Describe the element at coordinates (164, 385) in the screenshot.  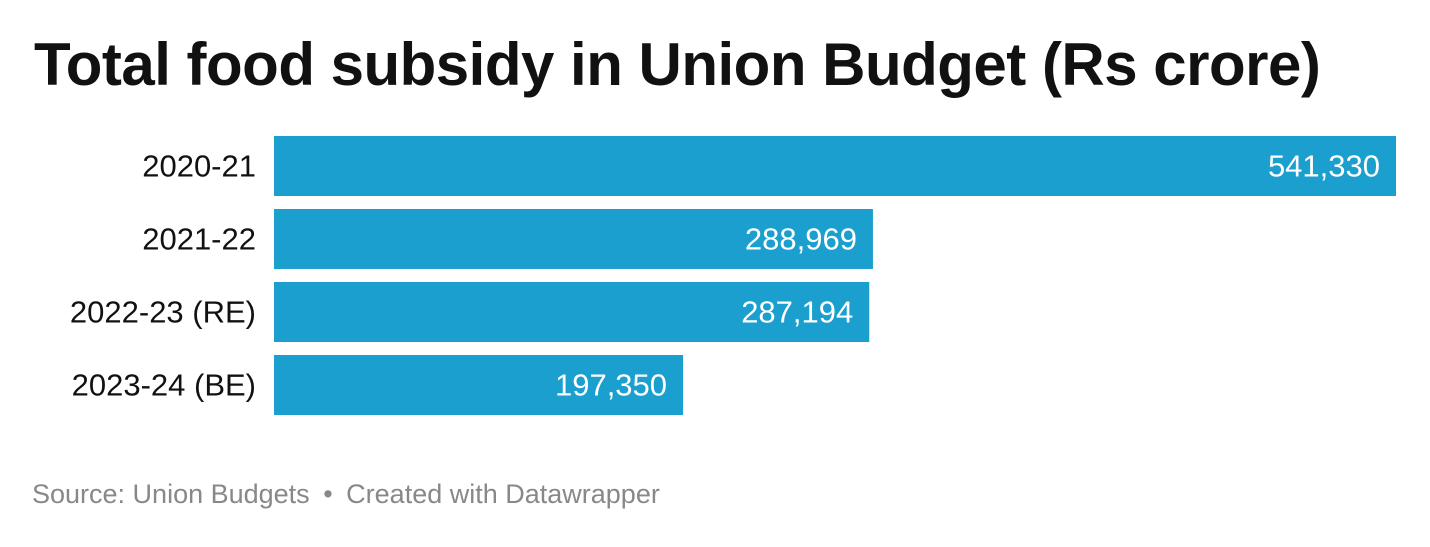
I see `category-label-4: 2023-24 (BE)` at that location.